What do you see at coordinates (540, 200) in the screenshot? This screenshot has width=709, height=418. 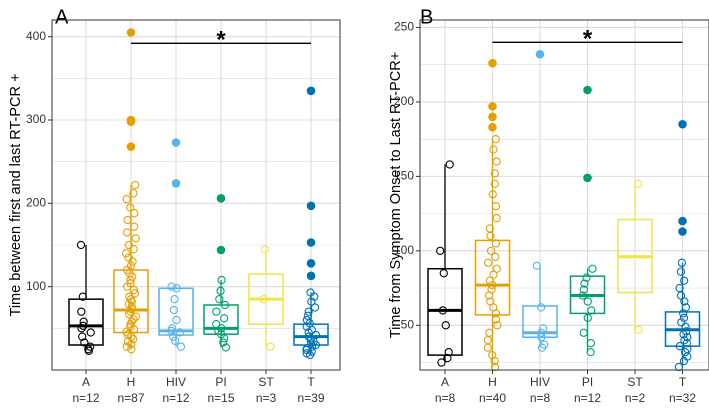 I see `panel-b-group-hiv` at bounding box center [540, 200].